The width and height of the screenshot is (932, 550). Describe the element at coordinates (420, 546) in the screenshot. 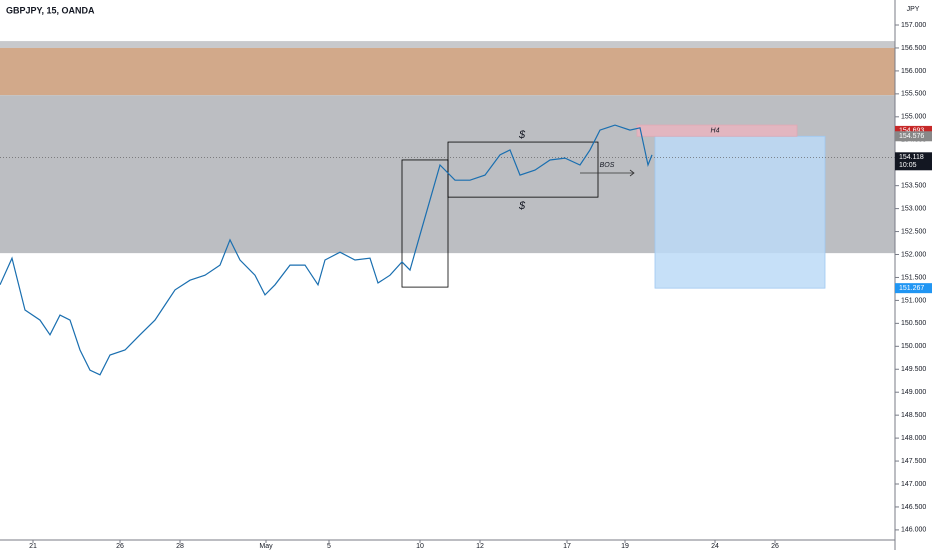

I see `x-tick-label: 10` at that location.